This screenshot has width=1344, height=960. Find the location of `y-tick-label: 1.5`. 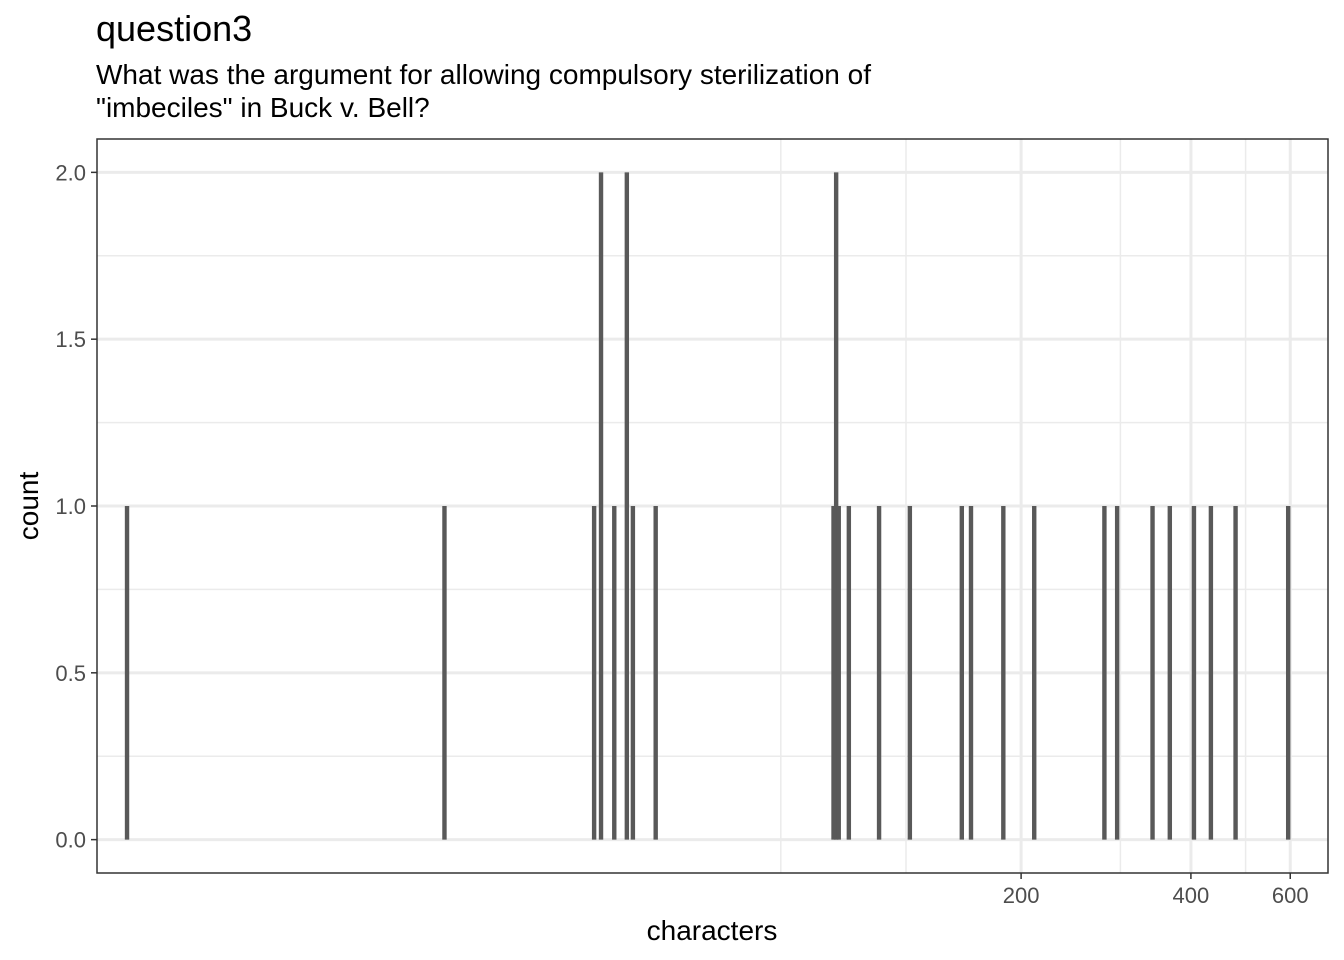

y-tick-label: 1.5 is located at coordinates (70, 339).